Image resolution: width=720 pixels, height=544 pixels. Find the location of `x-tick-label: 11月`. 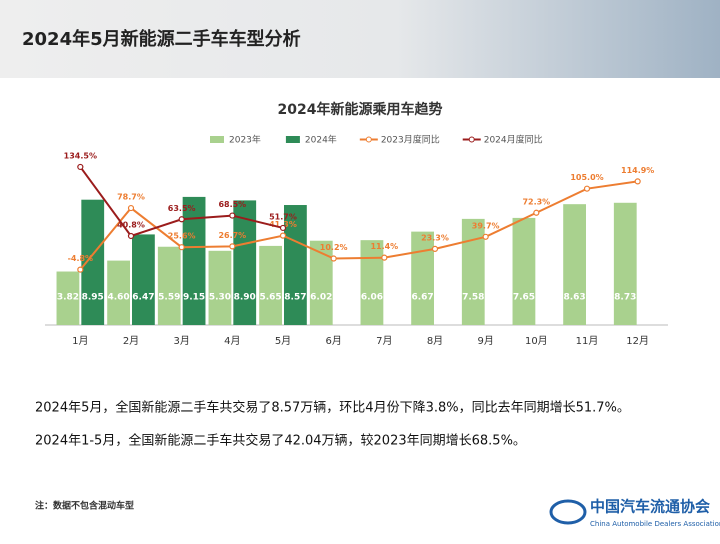

x-tick-label: 11月 is located at coordinates (587, 341).